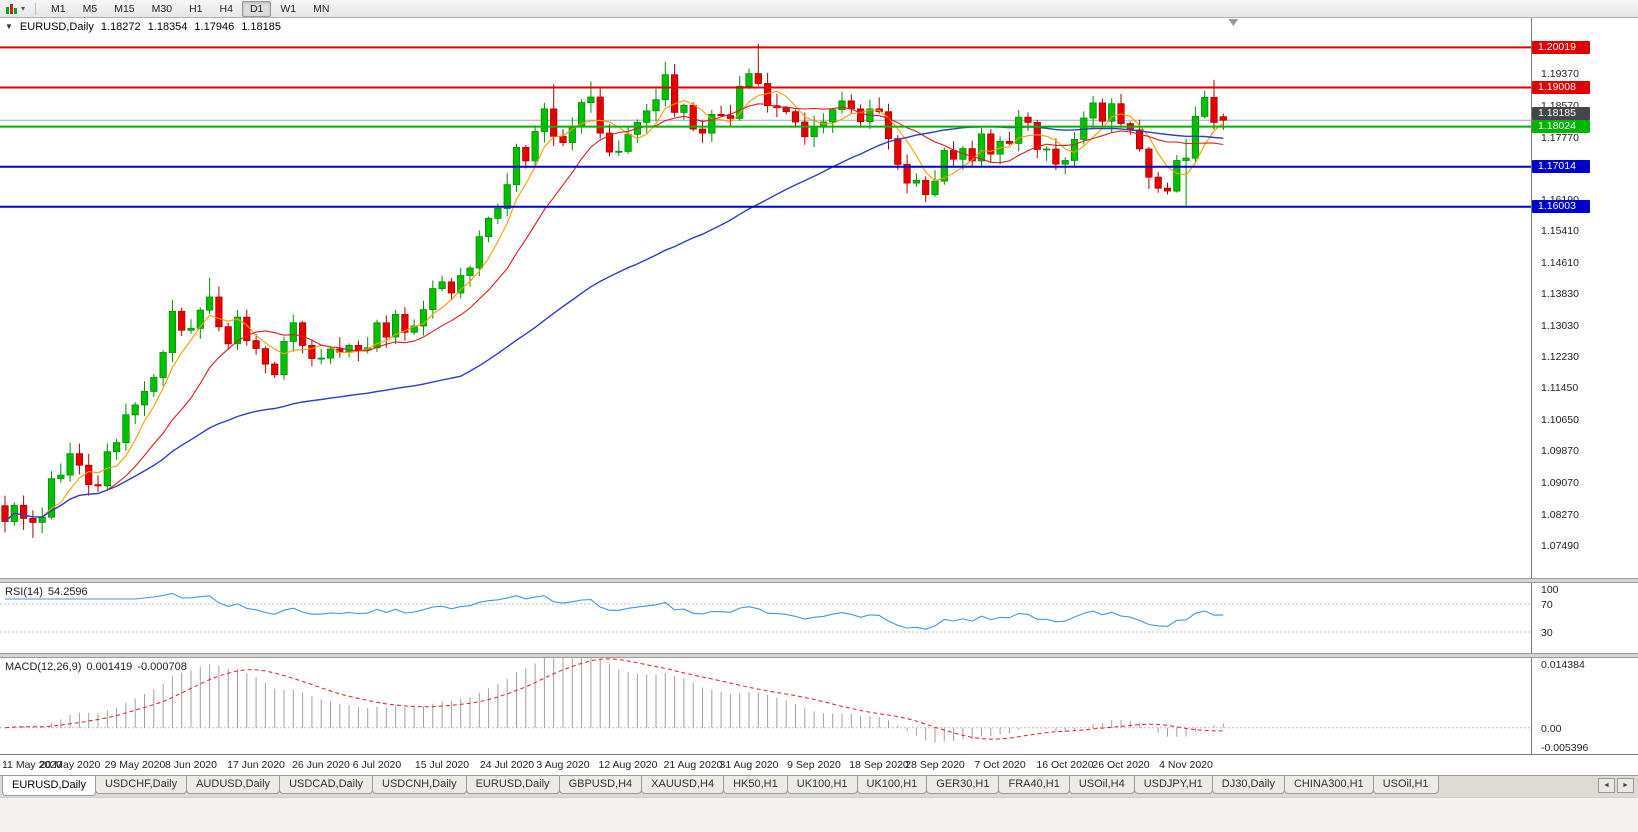 The width and height of the screenshot is (1638, 832). What do you see at coordinates (1328, 785) in the screenshot?
I see `chart-tab: CHINA300,H1` at bounding box center [1328, 785].